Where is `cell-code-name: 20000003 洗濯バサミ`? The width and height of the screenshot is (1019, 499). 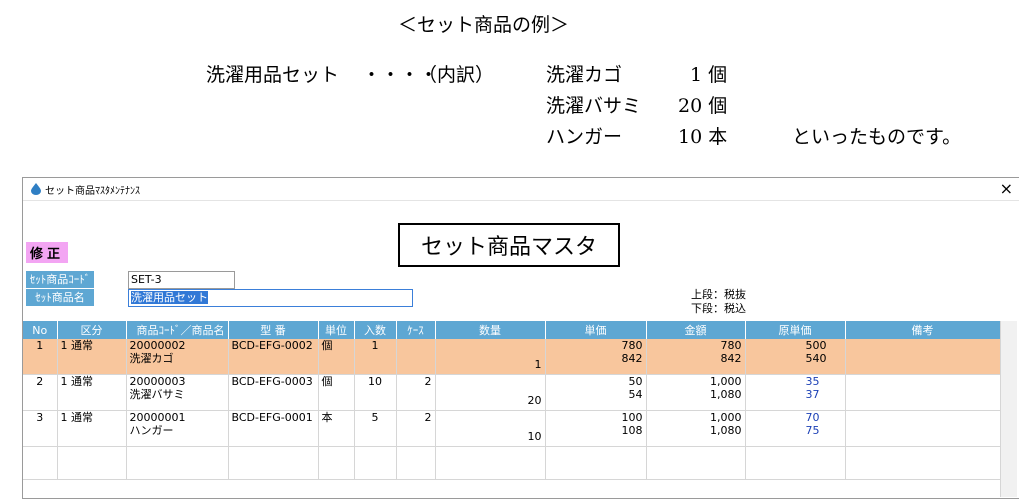
cell-code-name: 20000003 洗濯バサミ is located at coordinates (177, 392).